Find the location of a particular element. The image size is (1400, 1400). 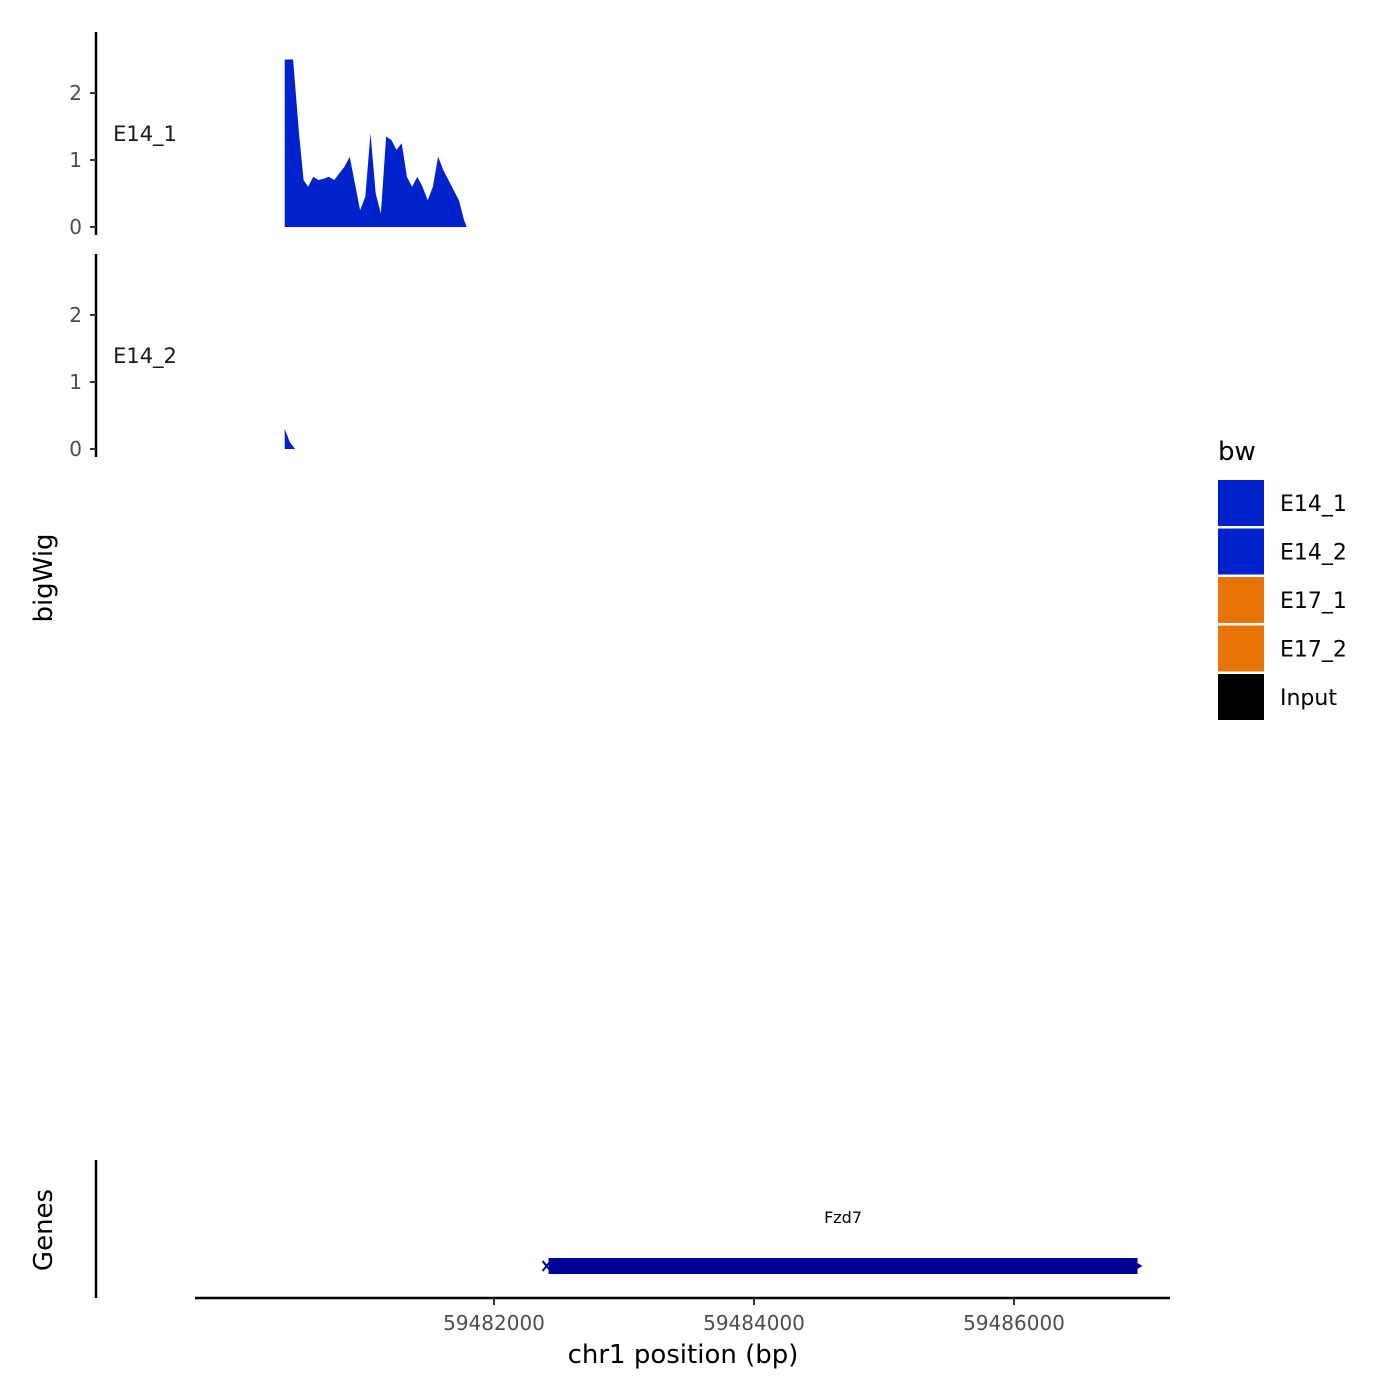

x-axis: 59482000 59484000 59486000 is located at coordinates (682, 1315).